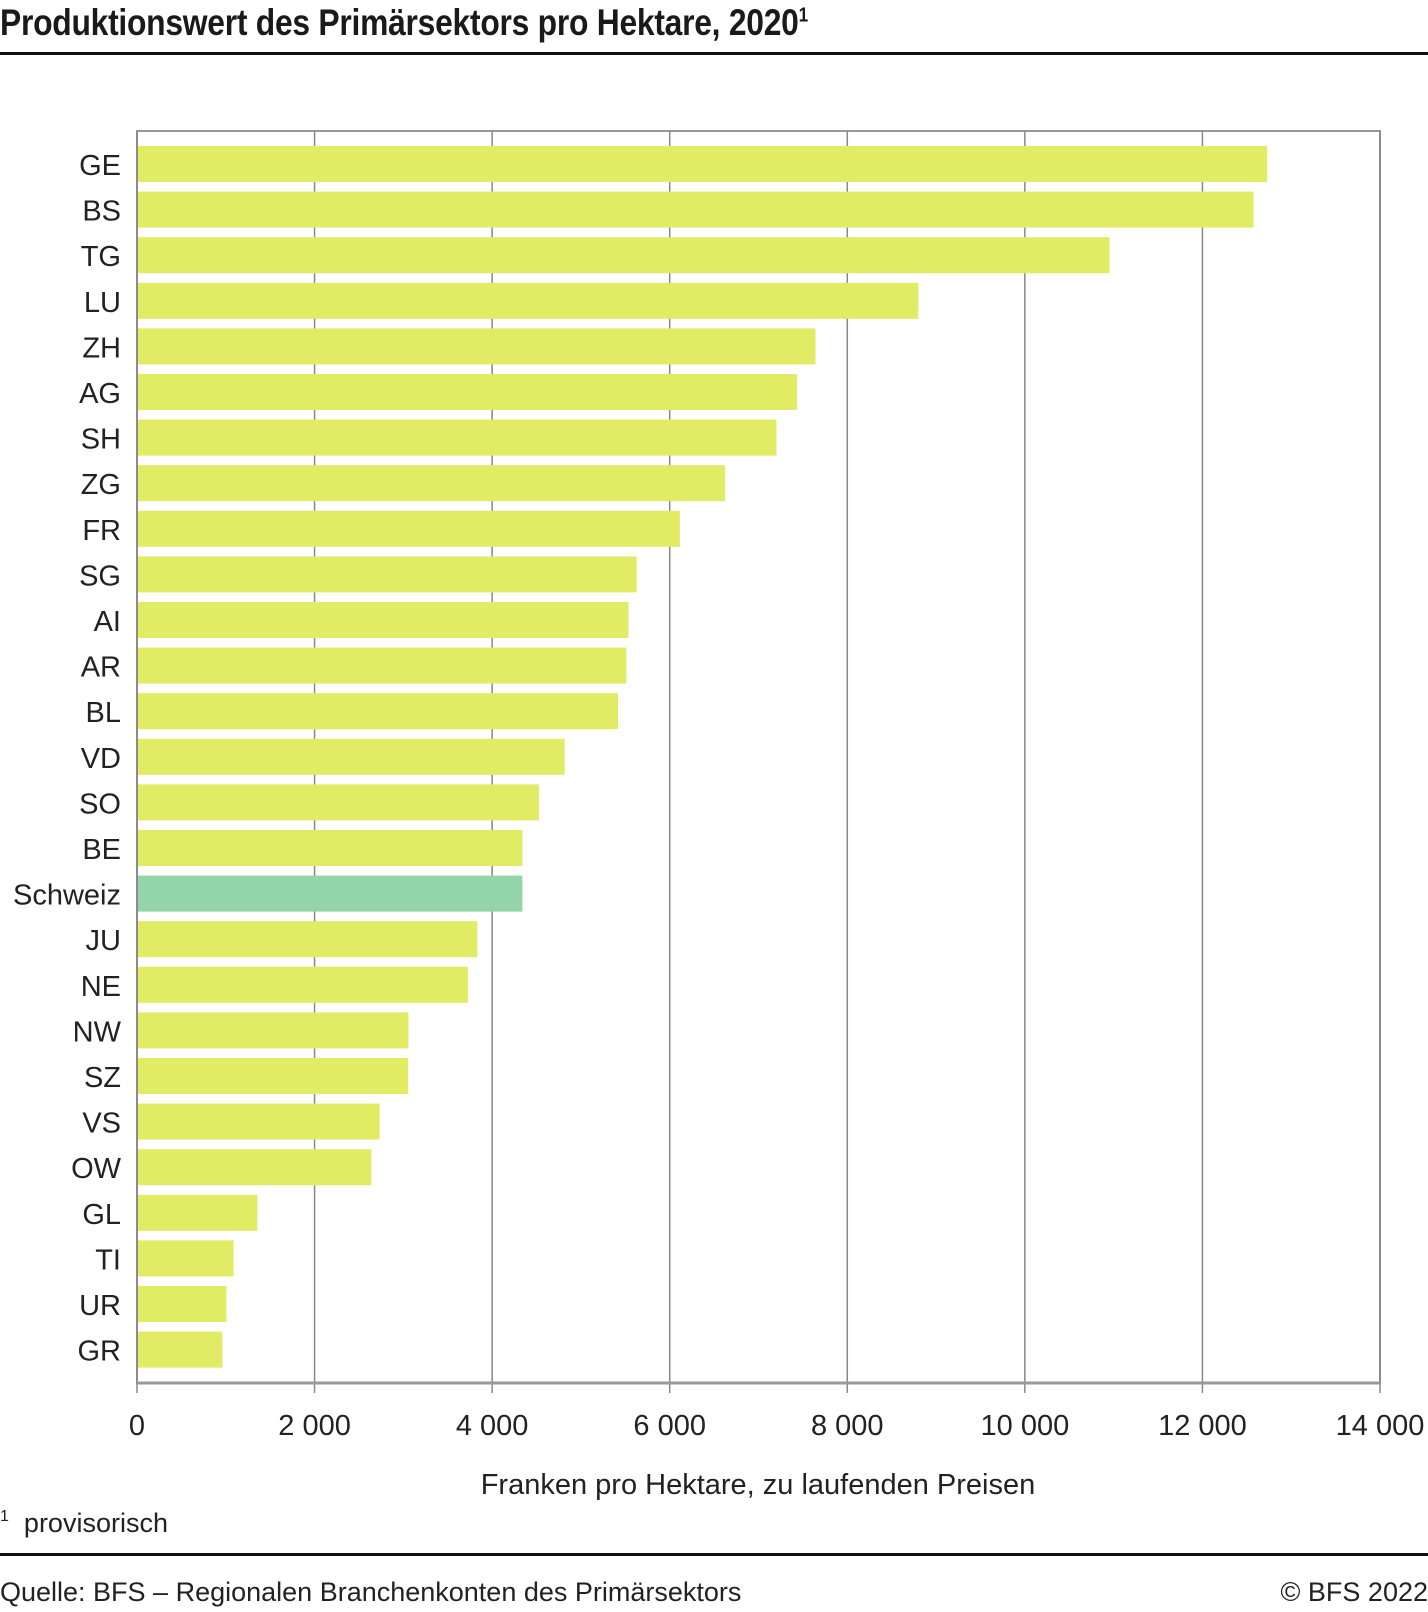 The image size is (1428, 1612). Describe the element at coordinates (338, 802) in the screenshot. I see `bar-so` at that location.